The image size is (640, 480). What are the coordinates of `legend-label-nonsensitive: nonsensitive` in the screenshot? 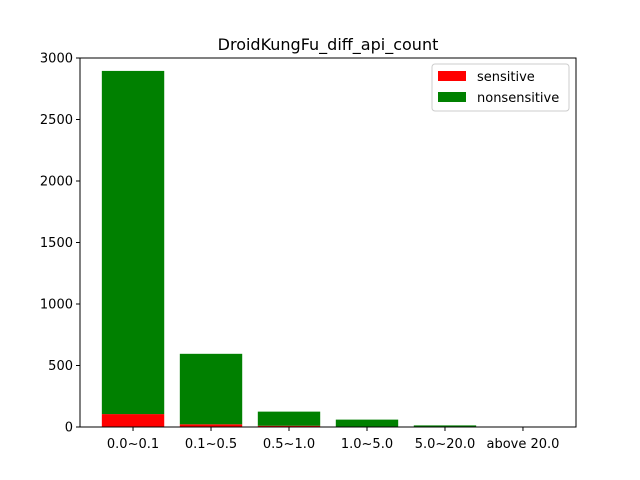 It's located at (518, 98).